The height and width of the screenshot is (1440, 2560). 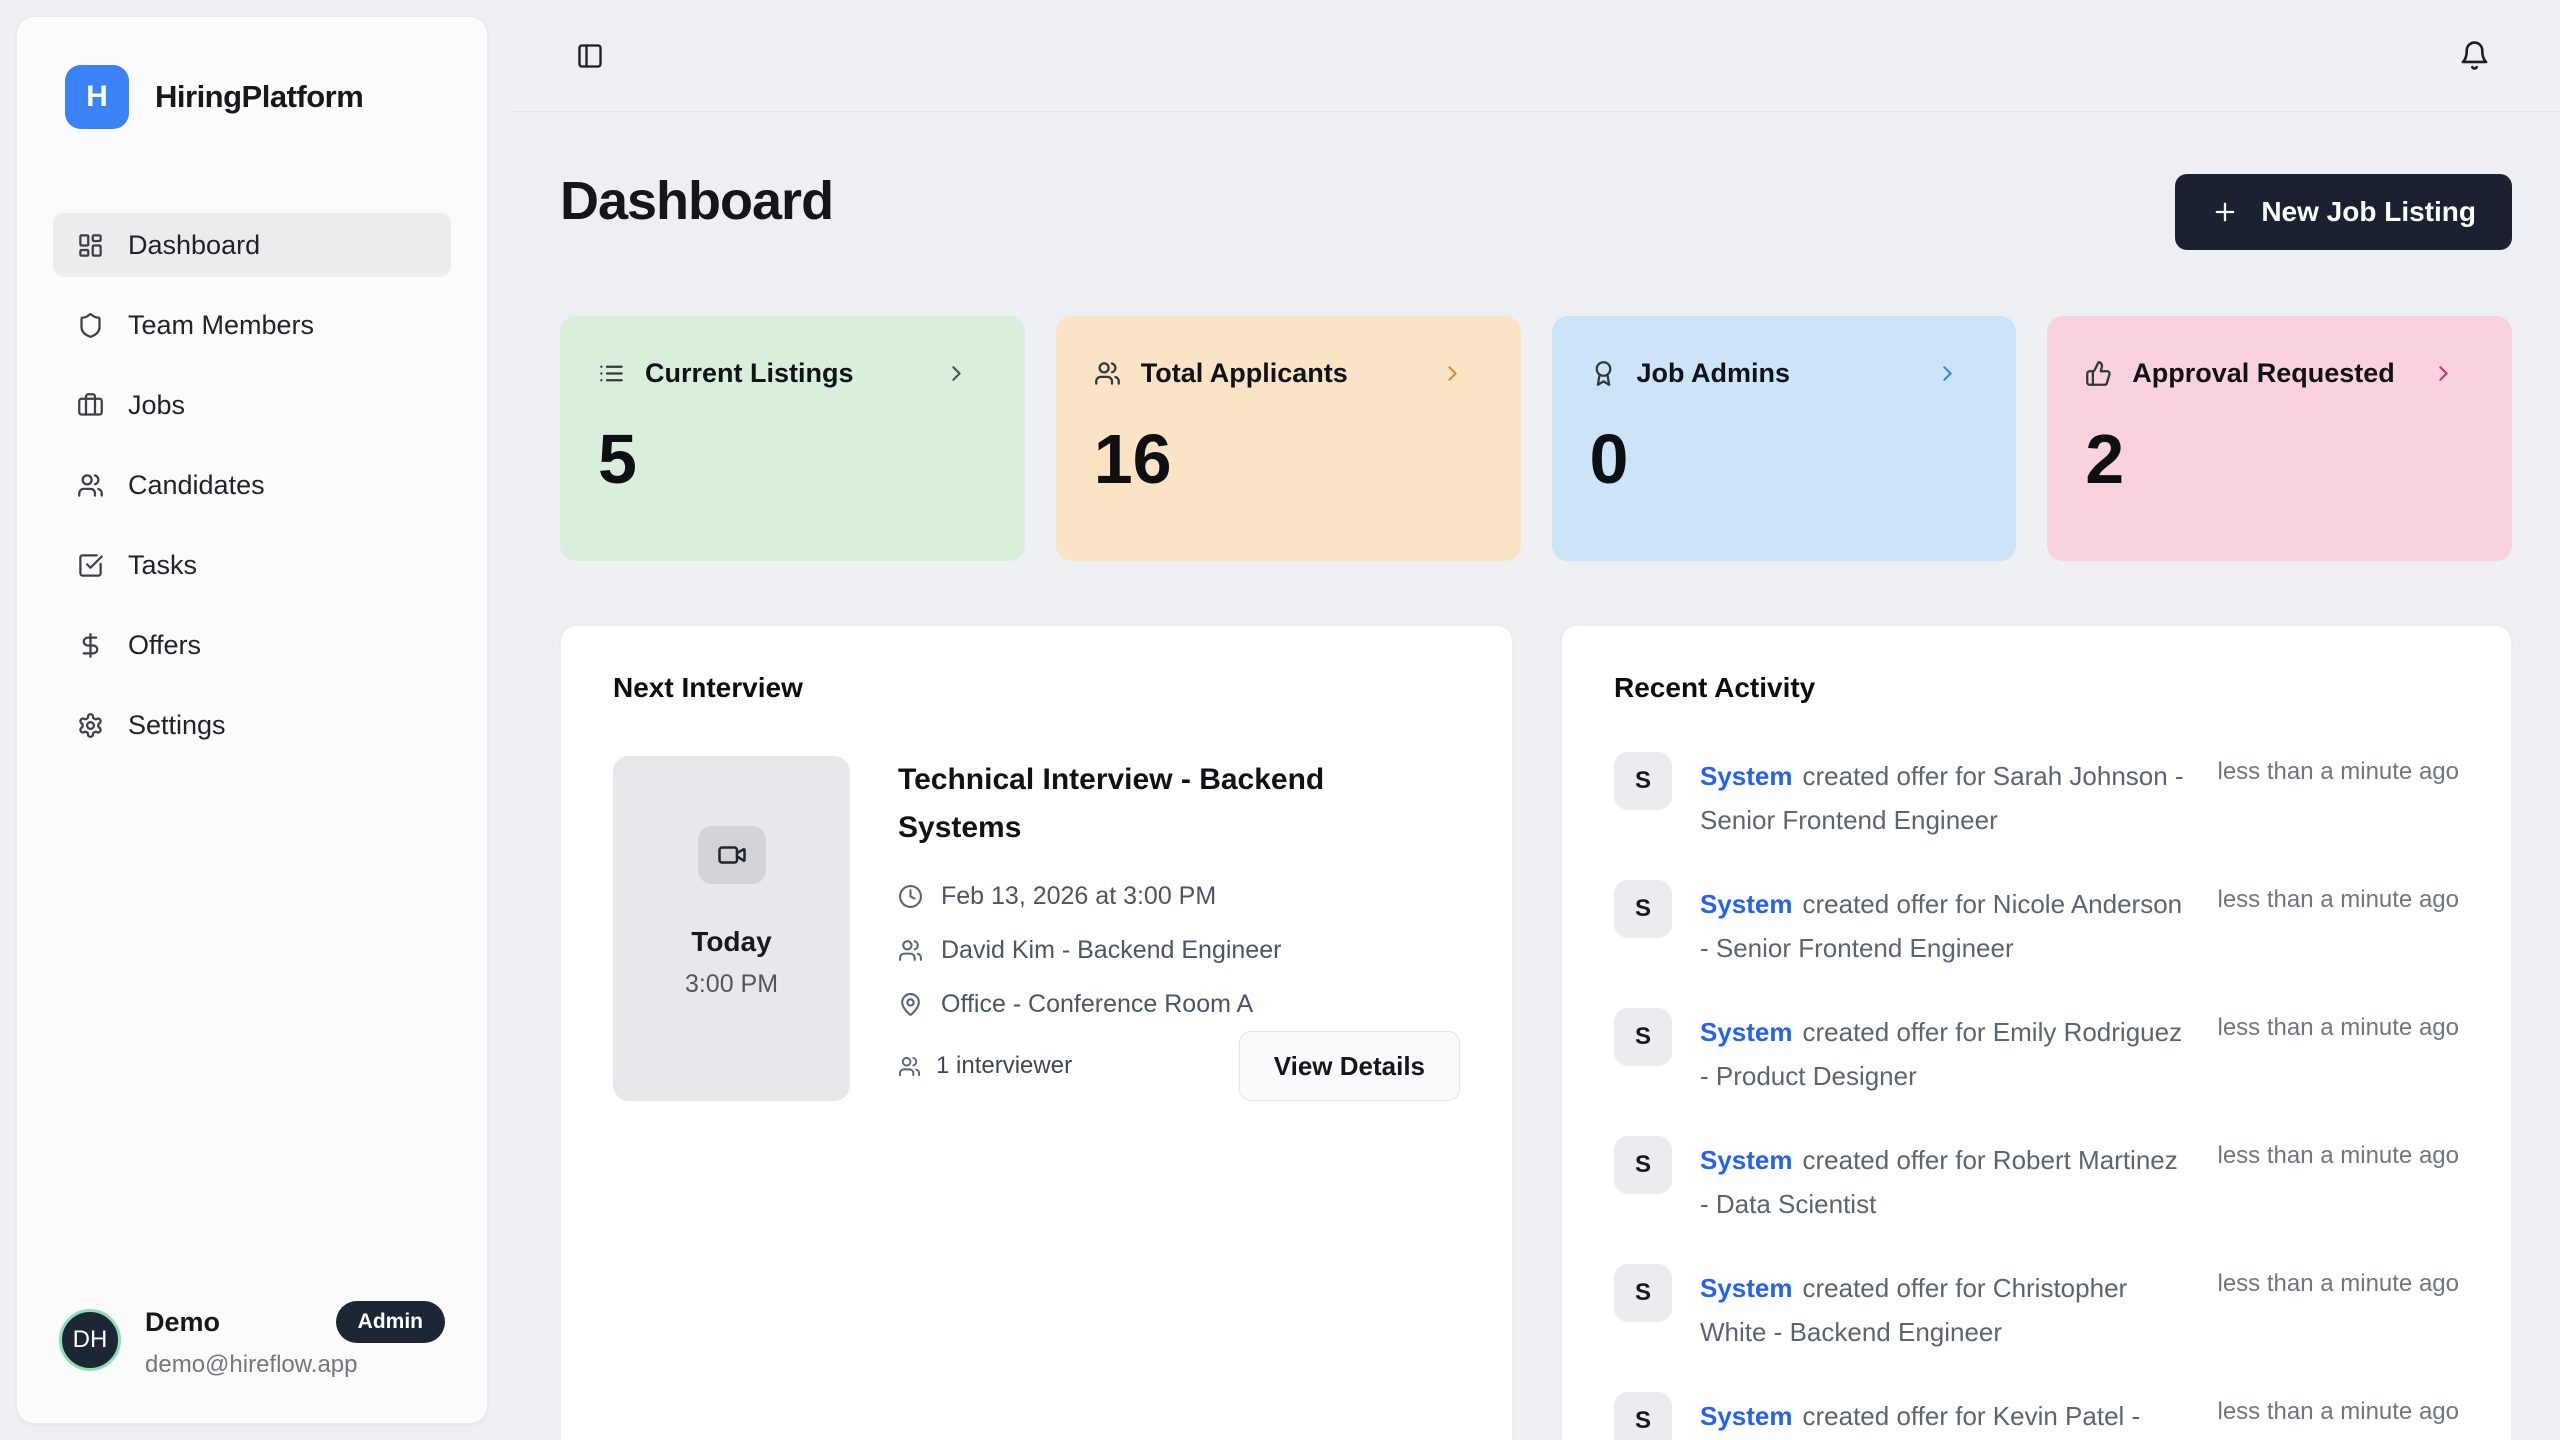 I want to click on page-header: Dashboard New Job Listing, so click(x=1536, y=210).